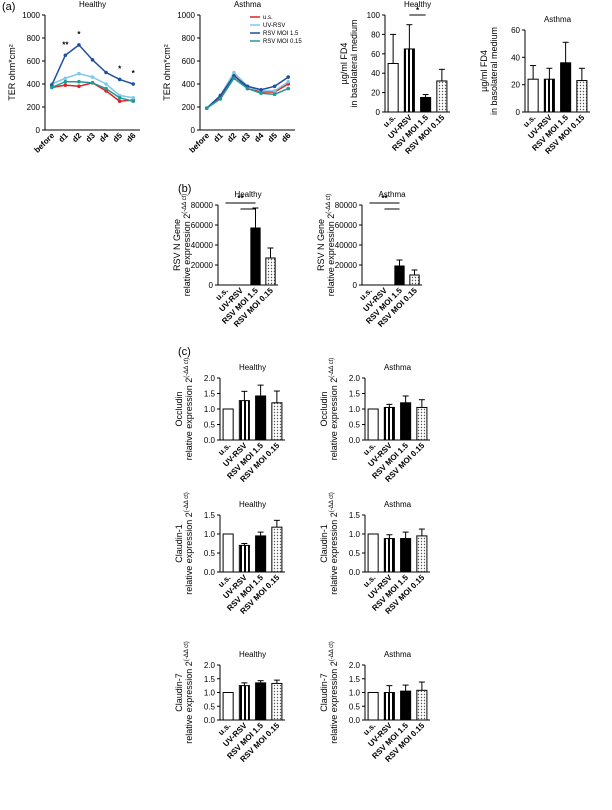  Describe the element at coordinates (12, 72) in the screenshot. I see `y-axis-label: TER ohm*cm²` at that location.